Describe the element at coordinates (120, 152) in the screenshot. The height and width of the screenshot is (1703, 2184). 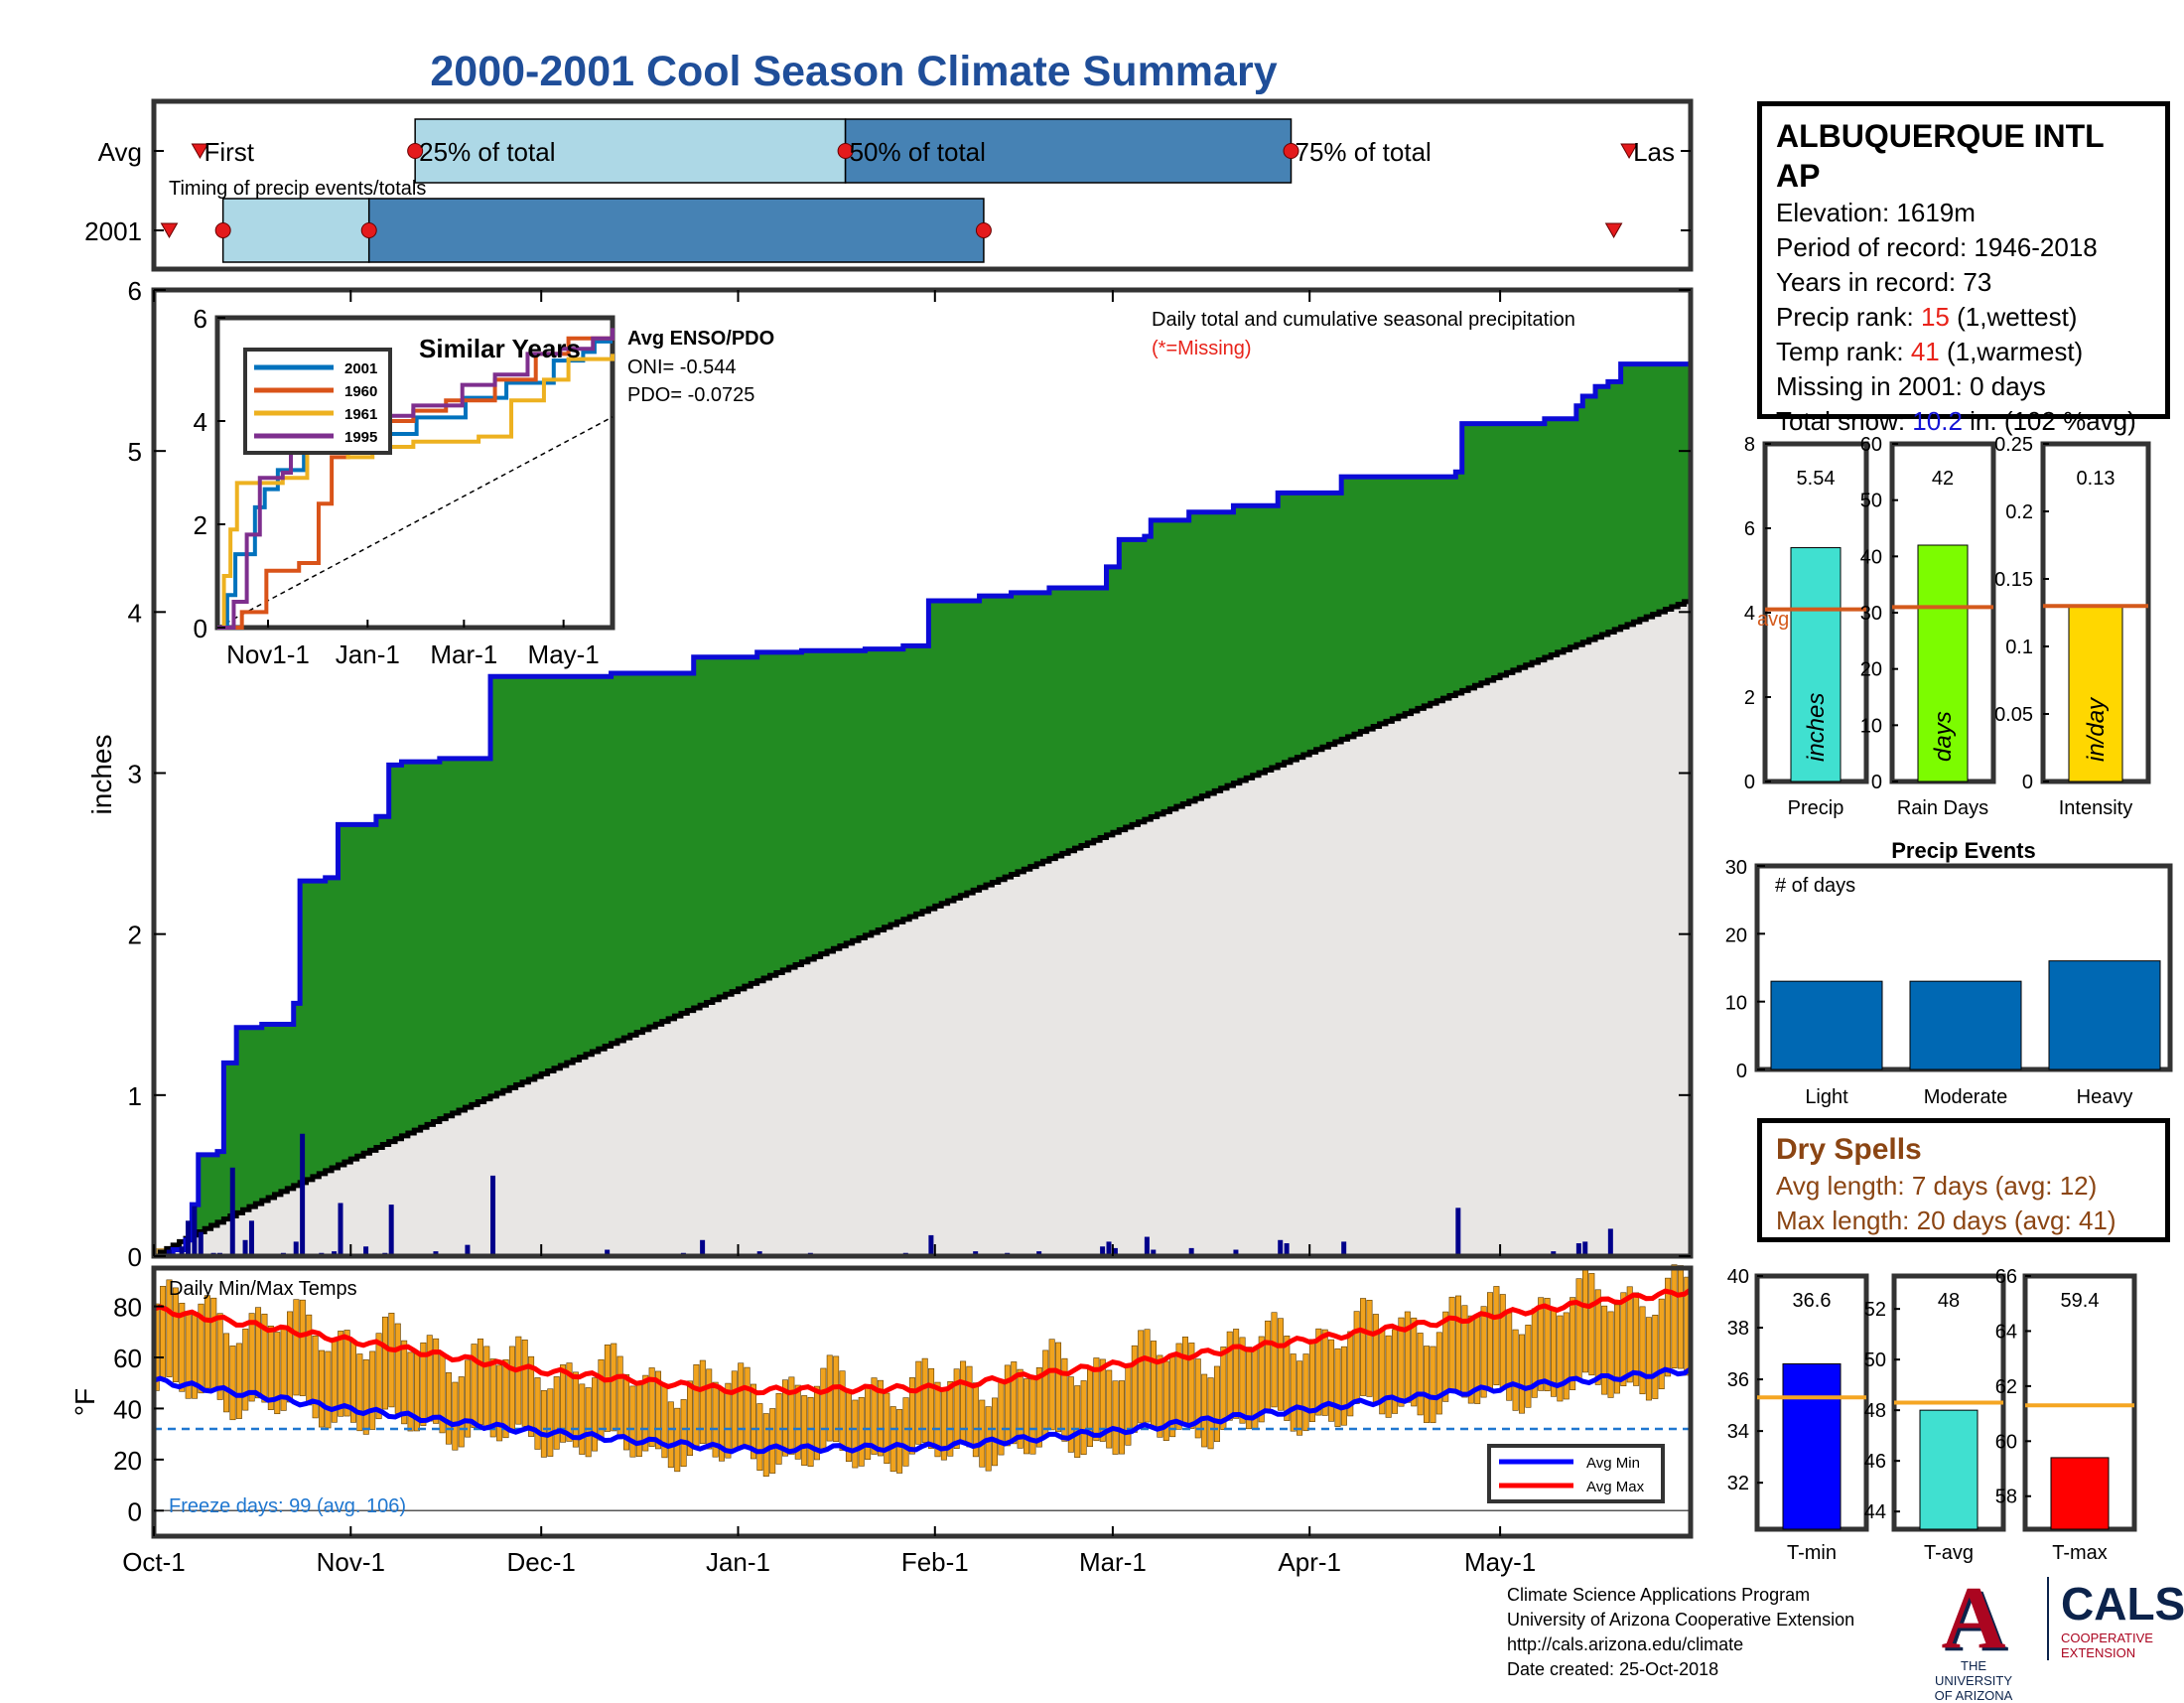
I see `timing-row-label-avg: Avg` at that location.